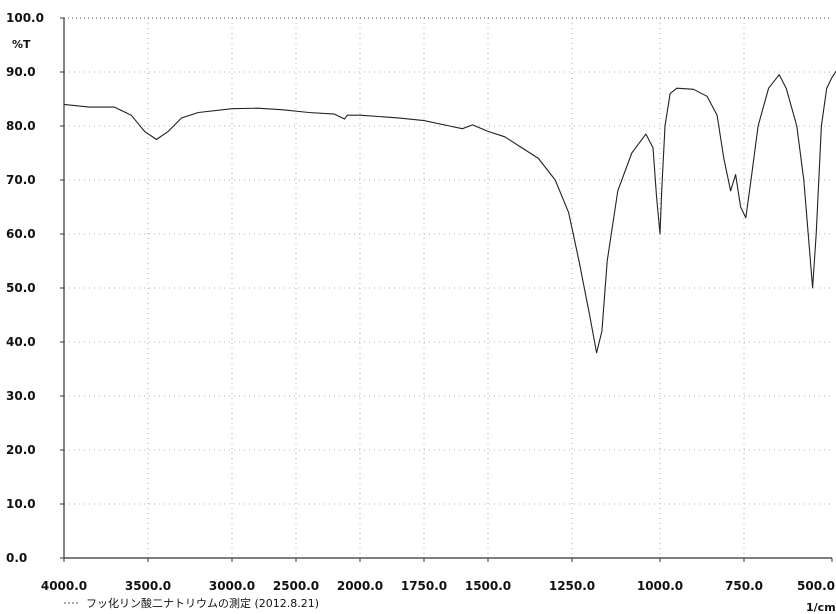  Describe the element at coordinates (148, 586) in the screenshot. I see `x-tick-label: 3500.0` at that location.